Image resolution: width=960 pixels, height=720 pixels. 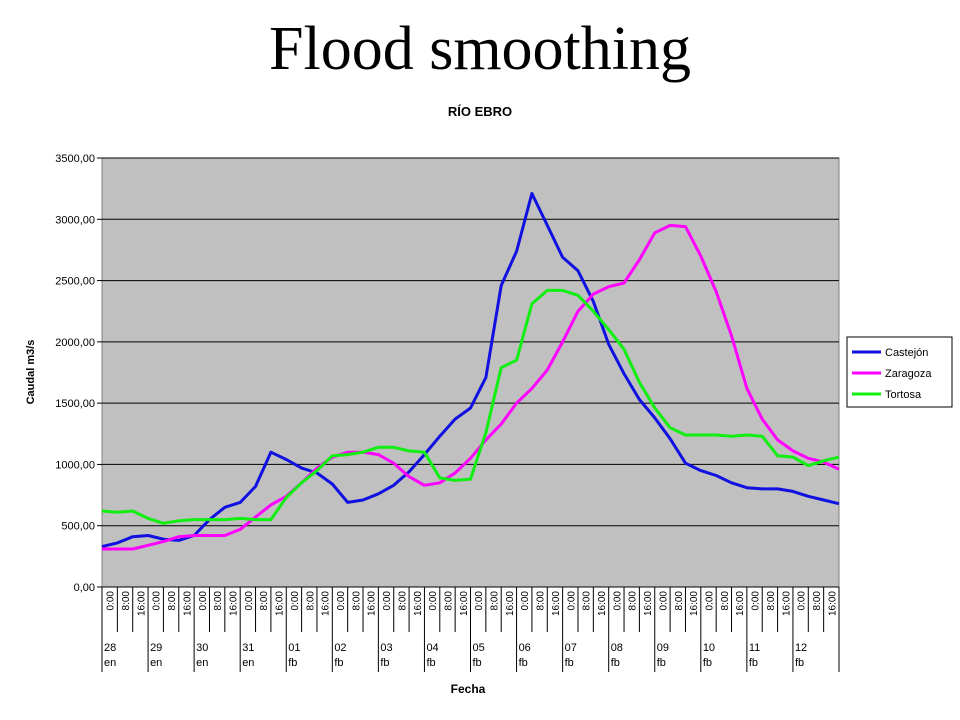 What do you see at coordinates (480, 111) in the screenshot?
I see `chart-title: RÍO EBRO` at bounding box center [480, 111].